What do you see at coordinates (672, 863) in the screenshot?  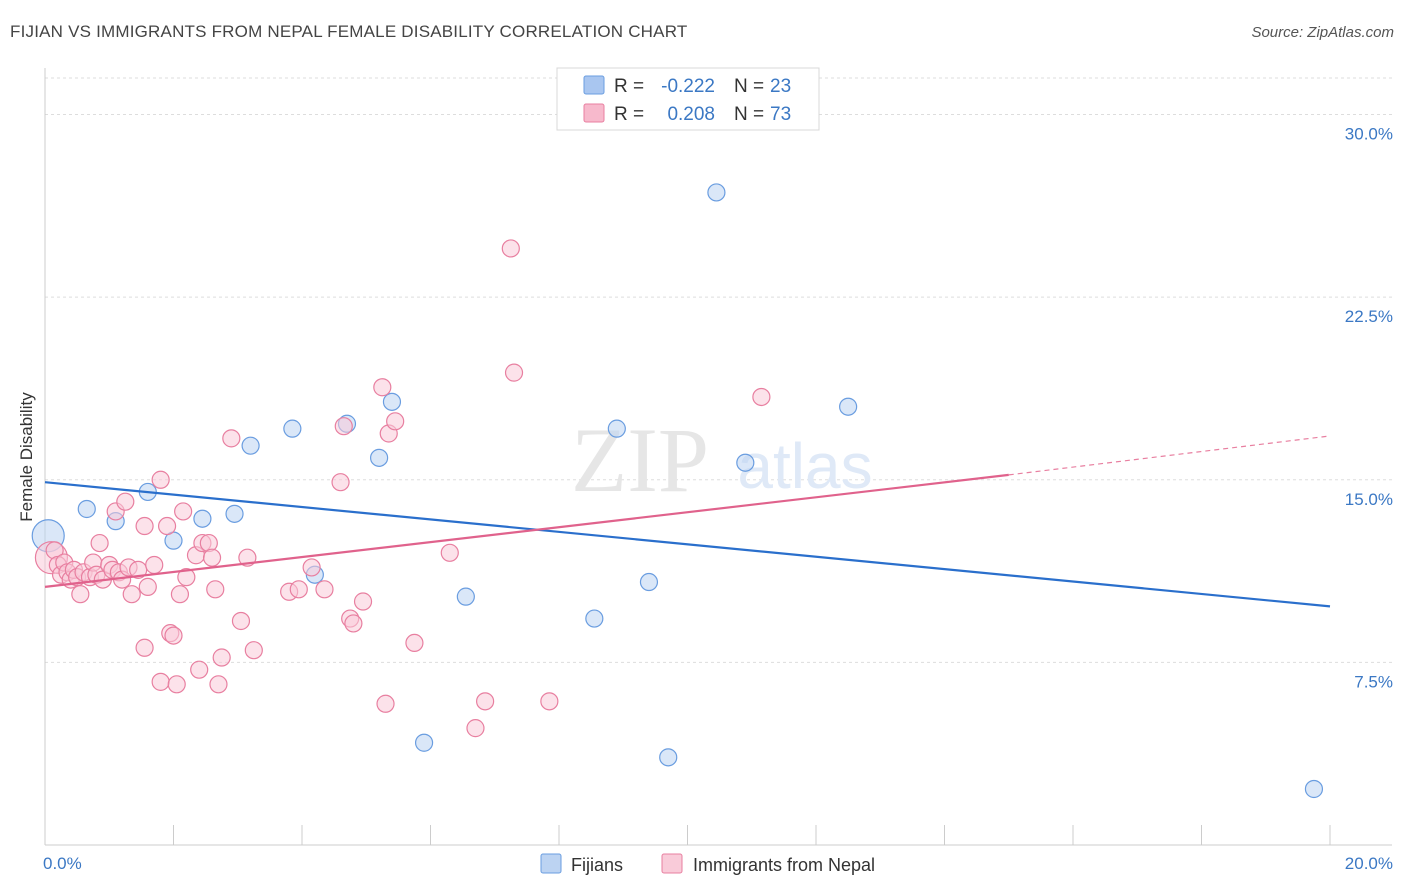 I see `legend-swatch-nepal` at bounding box center [672, 863].